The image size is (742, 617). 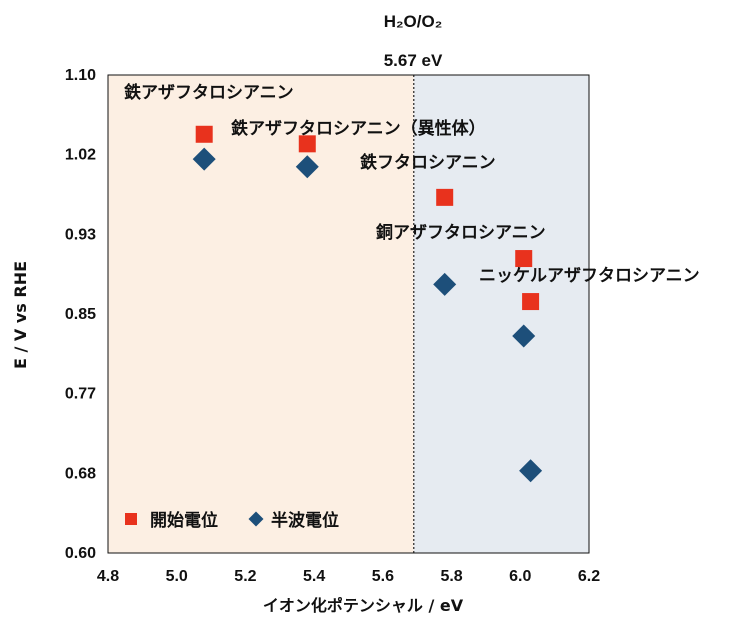 What do you see at coordinates (520, 576) in the screenshot?
I see `x-tick-label: 6.0` at bounding box center [520, 576].